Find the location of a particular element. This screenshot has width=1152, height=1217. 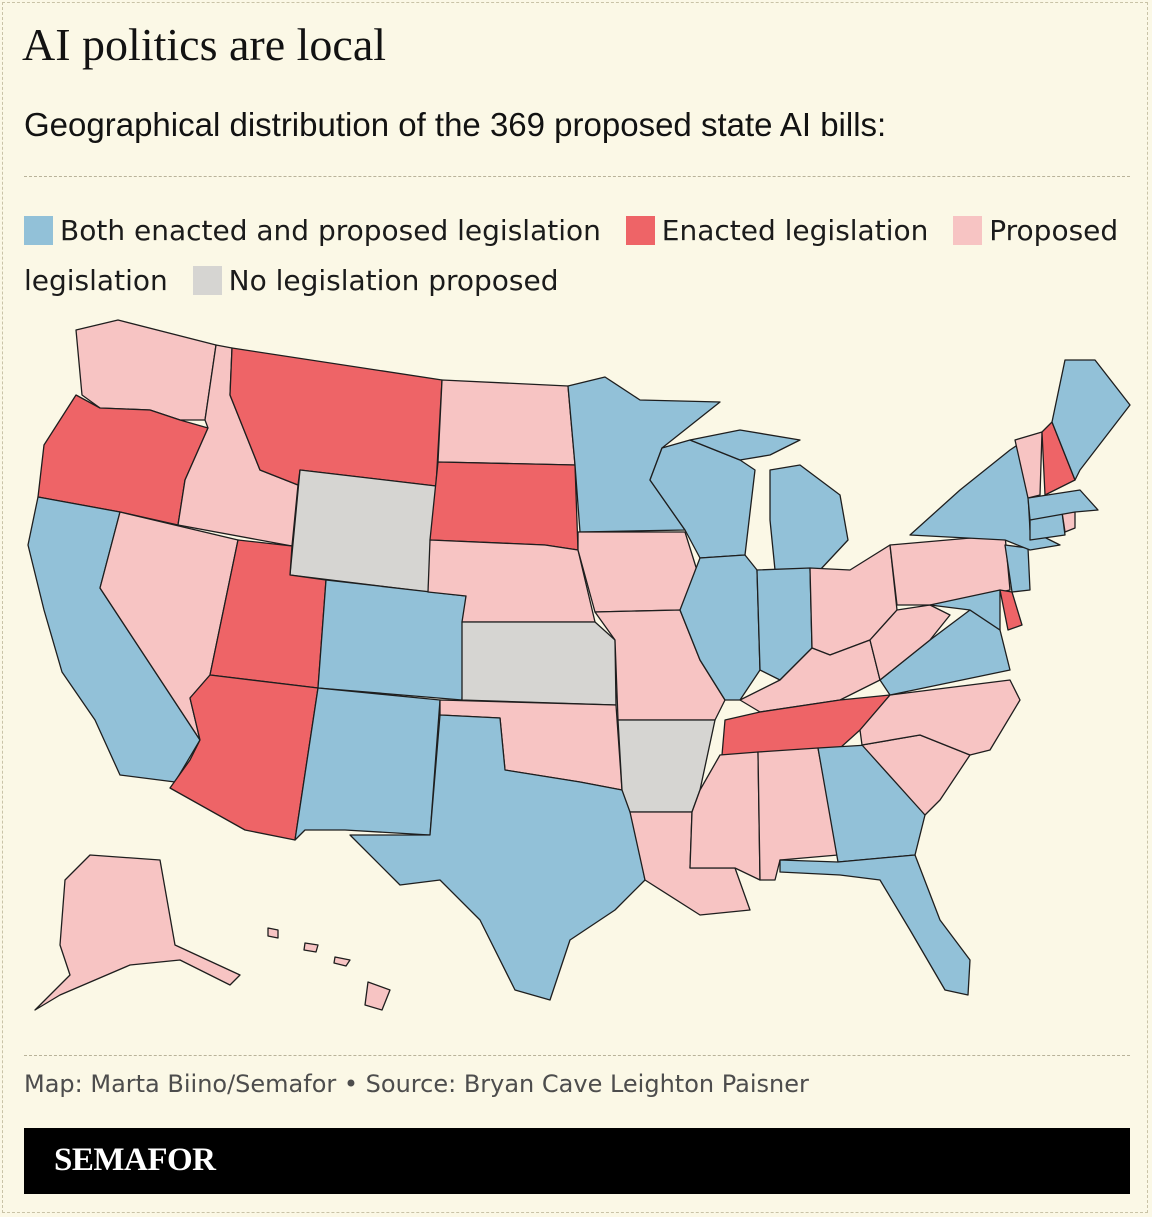

legend-swatch-proposed is located at coordinates (968, 230).